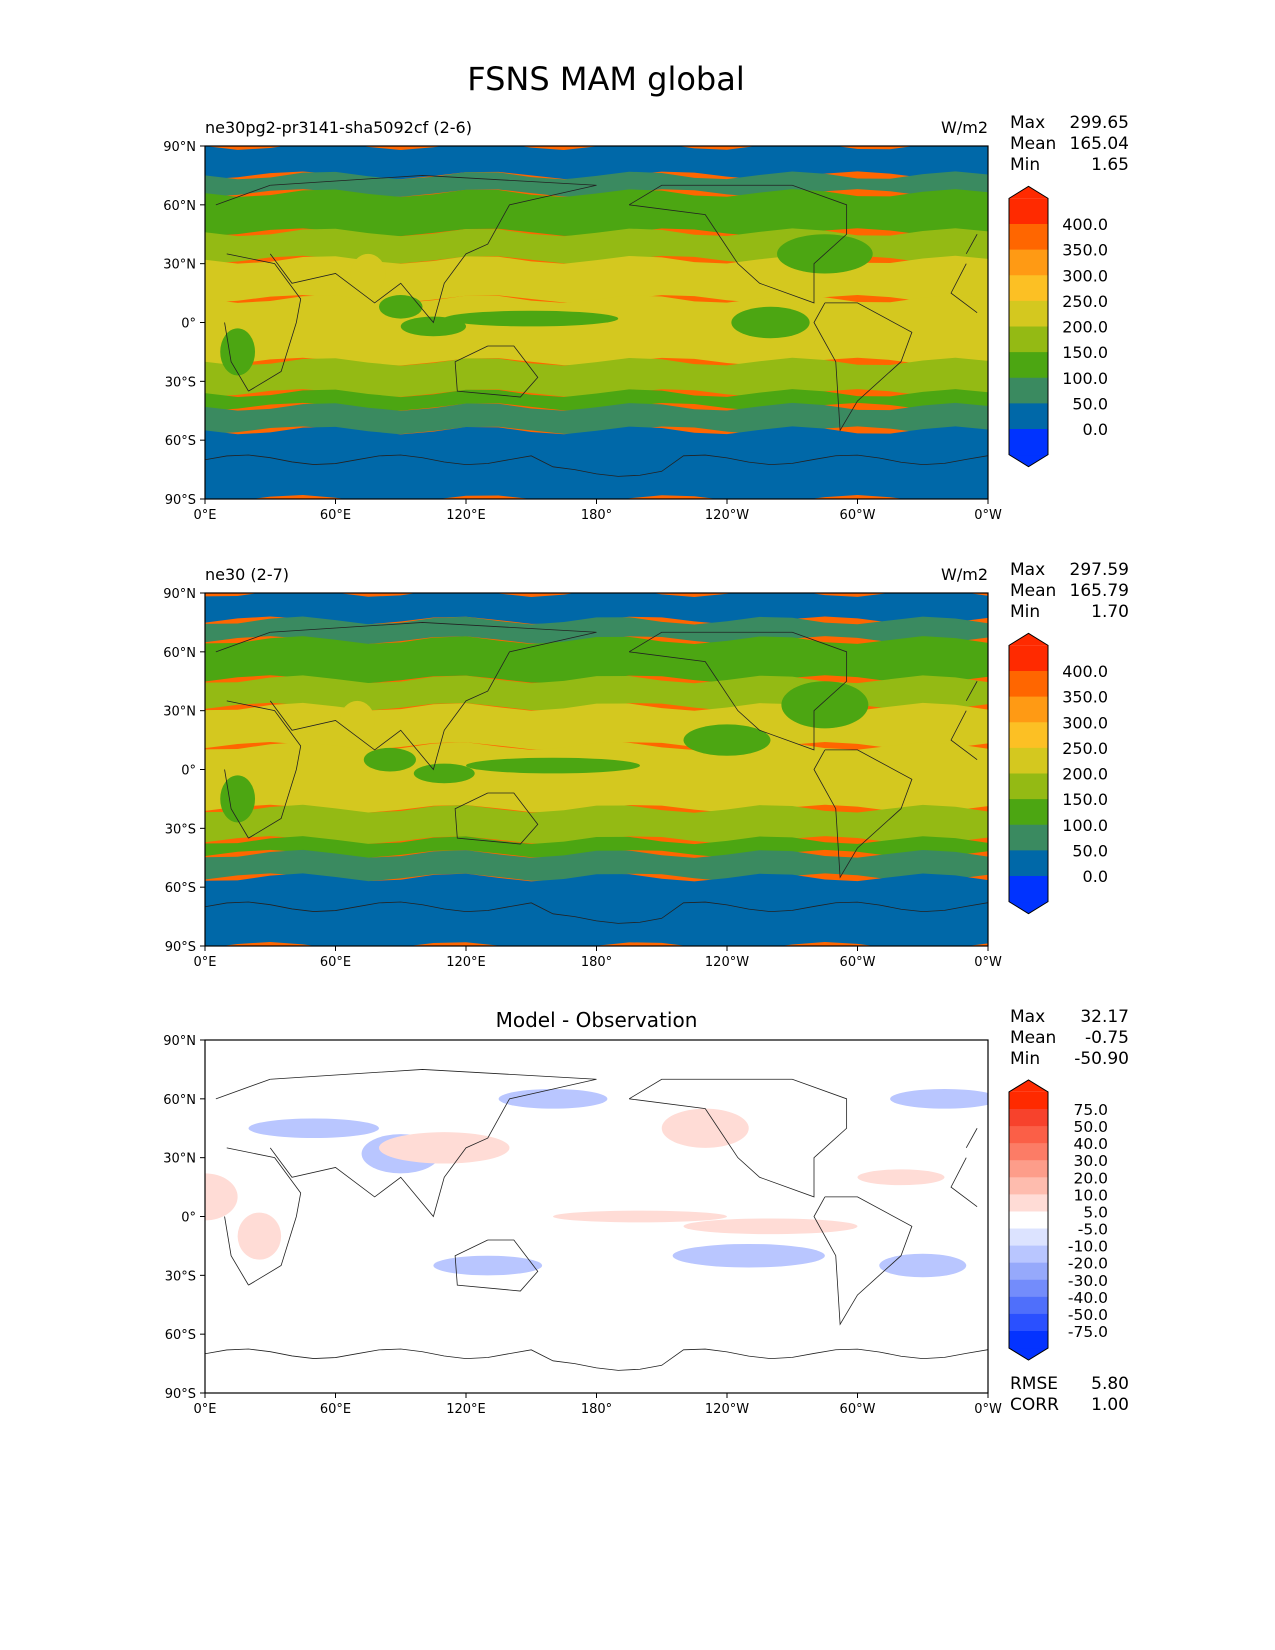 The image size is (1275, 1650). What do you see at coordinates (180, 947) in the screenshot?
I see `y-tick-label: 90°S` at bounding box center [180, 947].